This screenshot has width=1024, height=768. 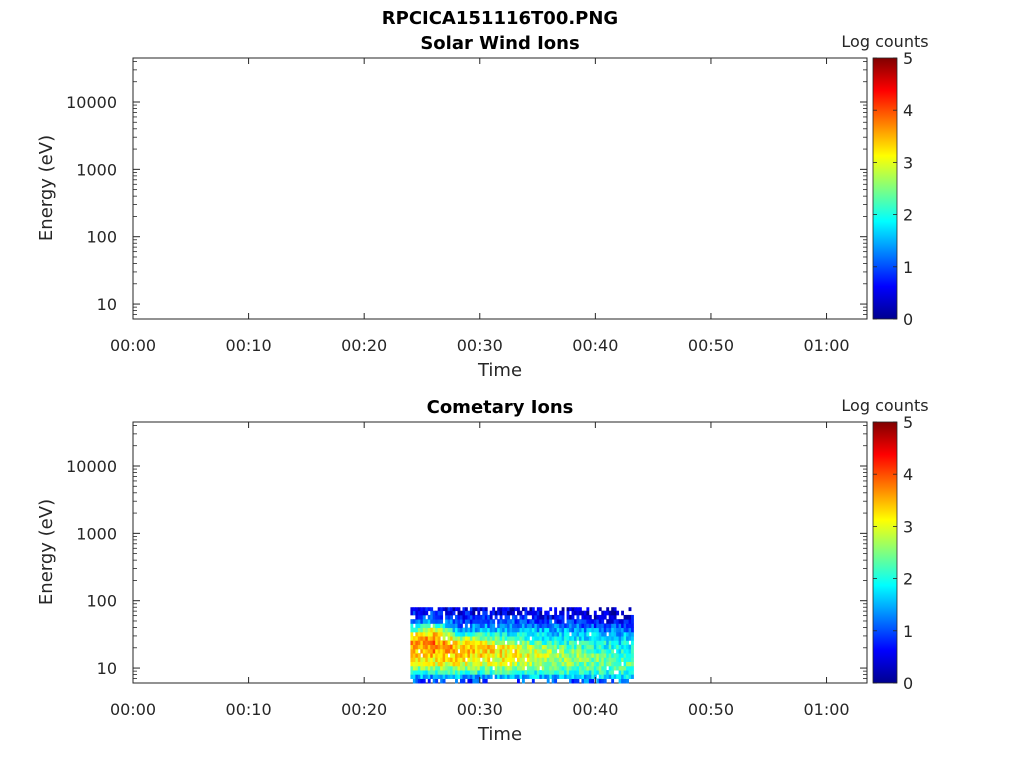 I want to click on colorbar-tick-label: 2, so click(x=908, y=579).